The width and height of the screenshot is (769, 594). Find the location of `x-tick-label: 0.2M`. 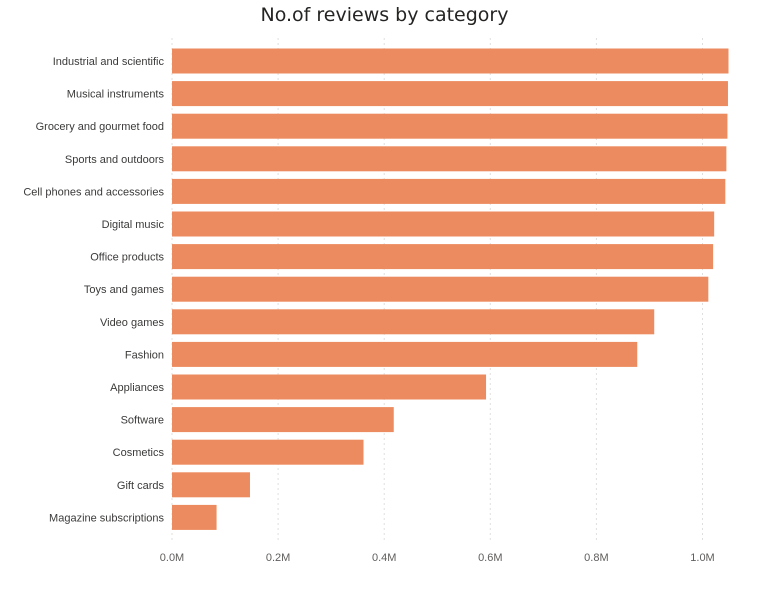

x-tick-label: 0.2M is located at coordinates (278, 558).